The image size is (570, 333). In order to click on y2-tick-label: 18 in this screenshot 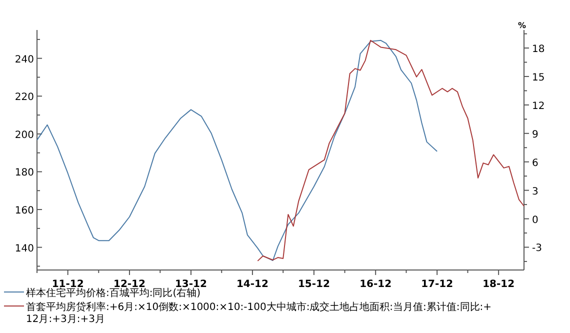, I will do `click(538, 50)`.